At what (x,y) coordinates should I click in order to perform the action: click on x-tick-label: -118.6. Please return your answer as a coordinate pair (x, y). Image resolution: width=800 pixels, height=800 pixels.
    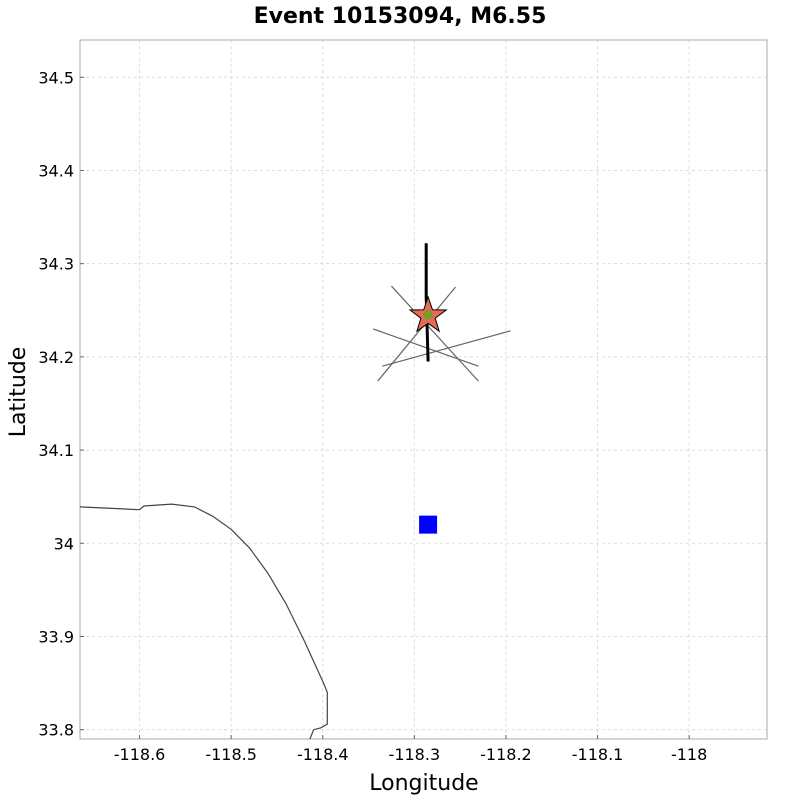
    Looking at the image, I should click on (140, 754).